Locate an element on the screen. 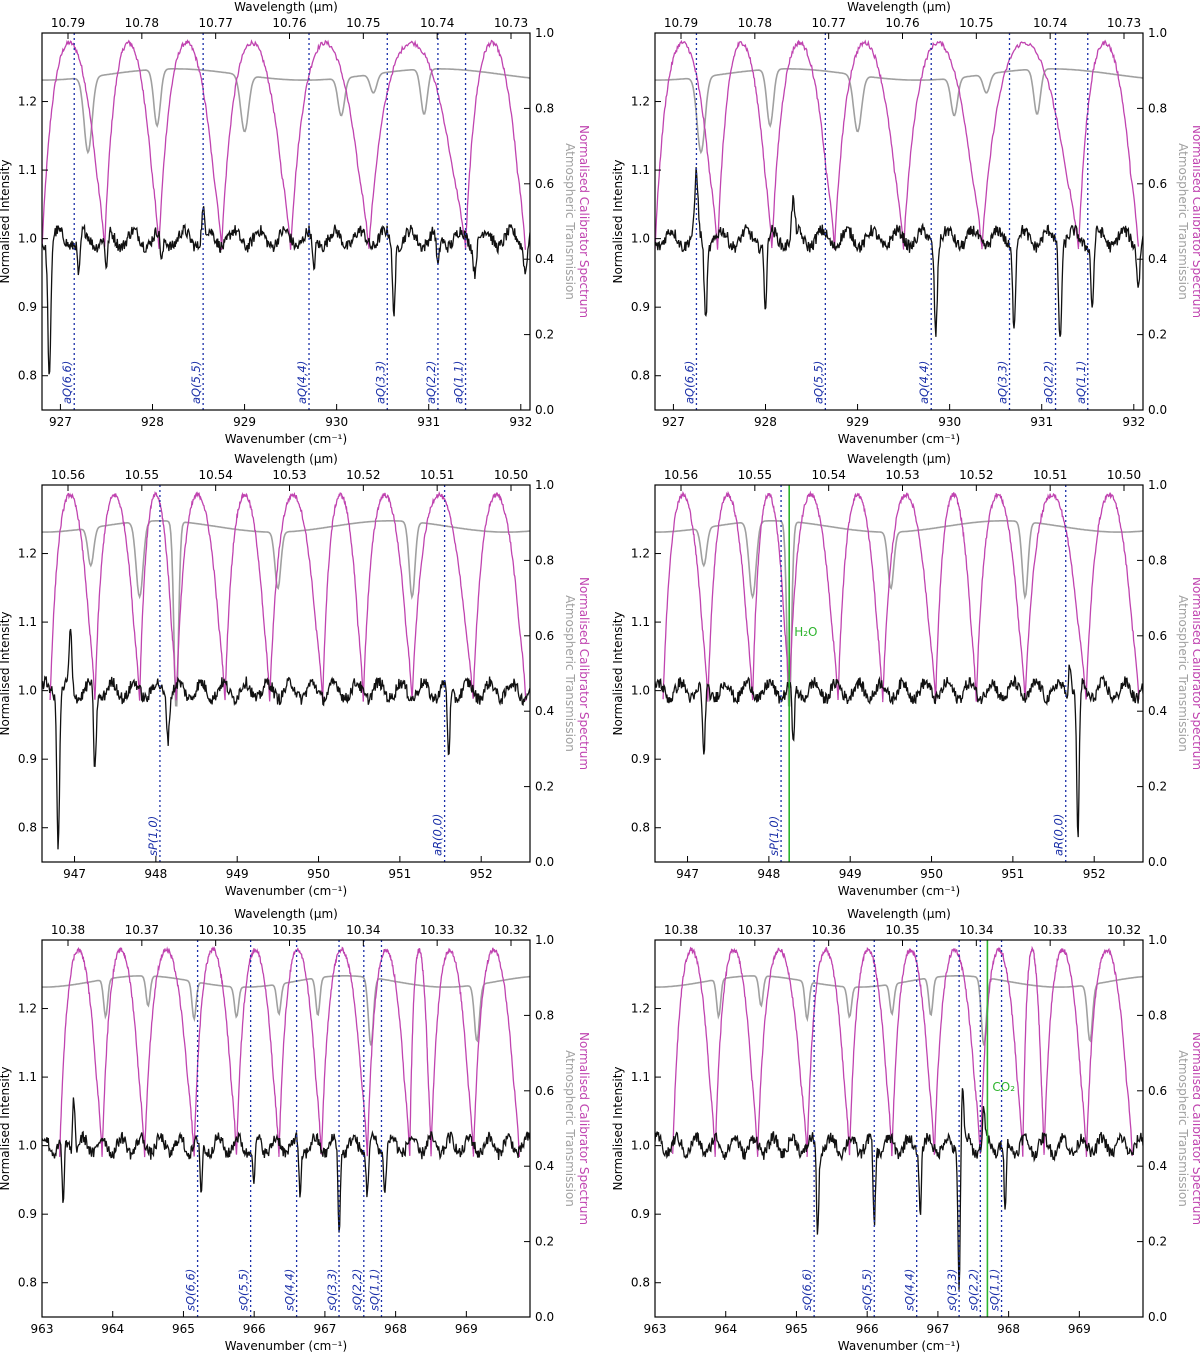 The image size is (1200, 1354). transition-label: sQ(1,1) is located at coordinates (374, 1290).